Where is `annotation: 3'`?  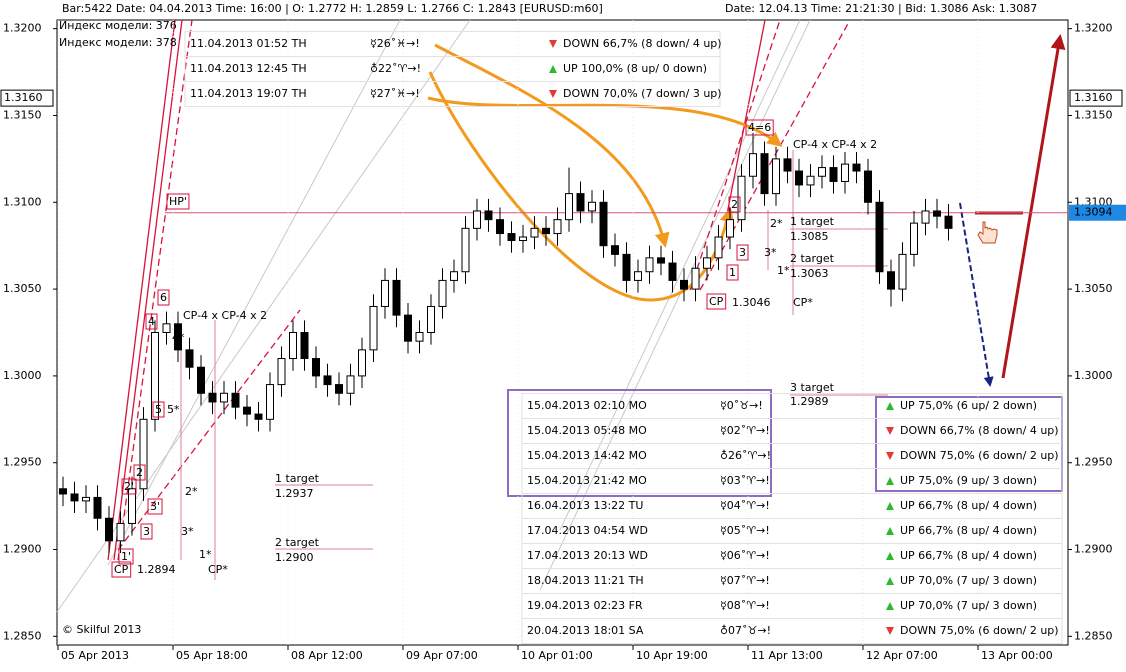 annotation: 3' is located at coordinates (155, 506).